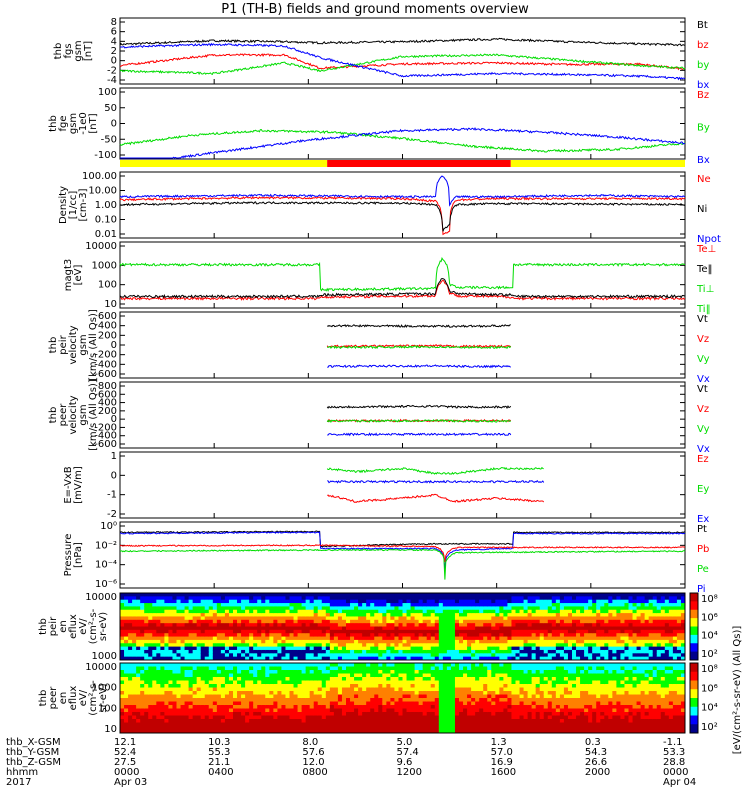 Image resolution: width=750 pixels, height=800 pixels. Describe the element at coordinates (694, 606) in the screenshot. I see `colorbar-segment` at that location.